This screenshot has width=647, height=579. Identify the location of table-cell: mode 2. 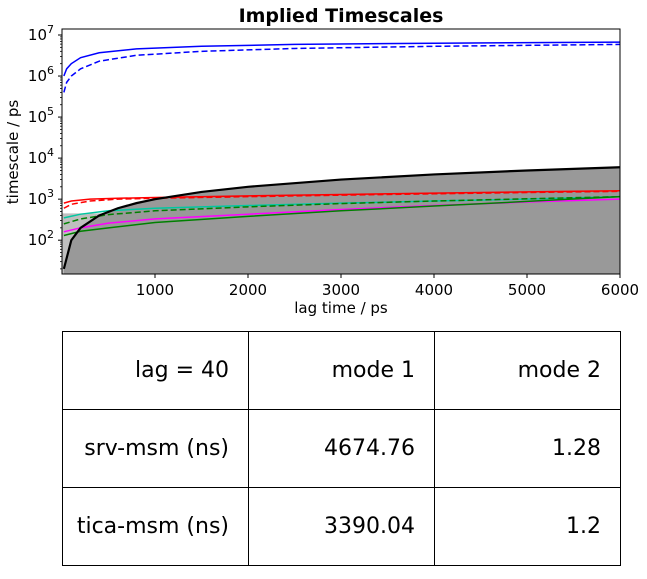
(527, 370).